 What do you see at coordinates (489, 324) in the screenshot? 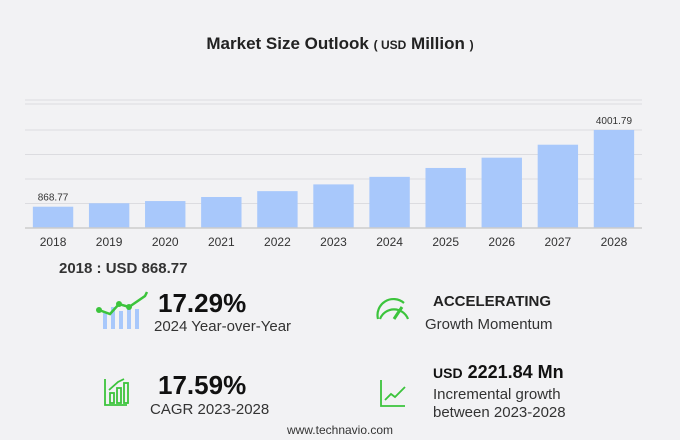
I see `momentum-label: Growth Momentum` at bounding box center [489, 324].